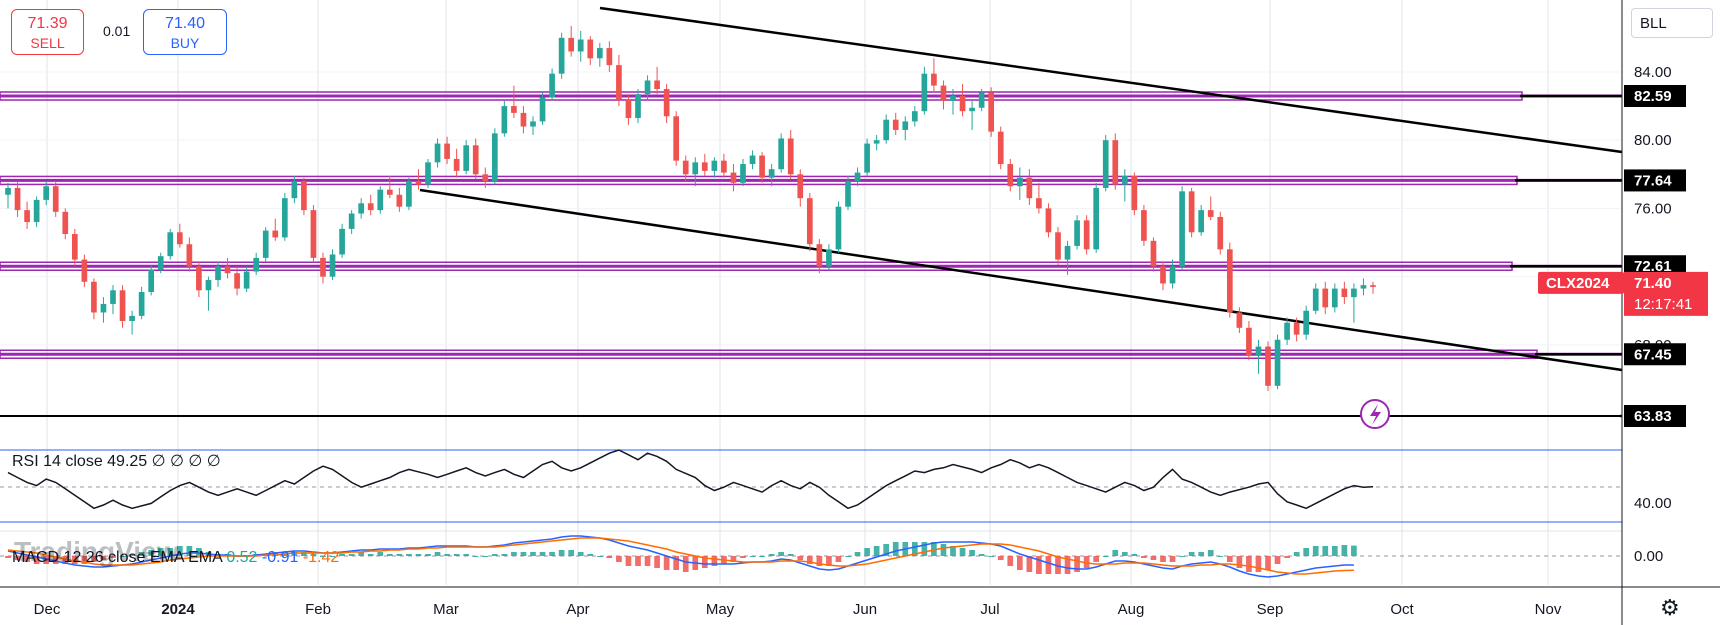 The height and width of the screenshot is (625, 1720). Describe the element at coordinates (1653, 208) in the screenshot. I see `y-tick-label: 76.00` at that location.